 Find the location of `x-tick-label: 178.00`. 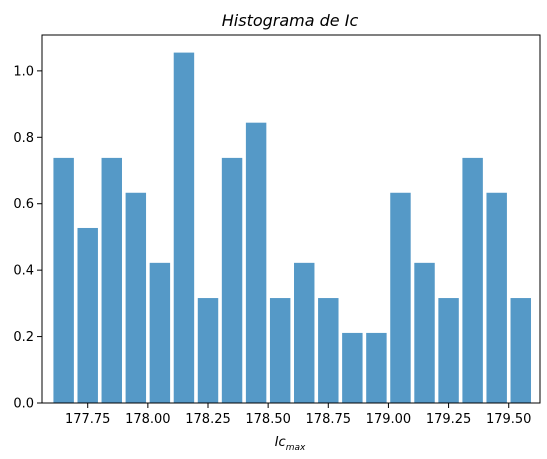

x-tick-label: 178.00 is located at coordinates (148, 419).